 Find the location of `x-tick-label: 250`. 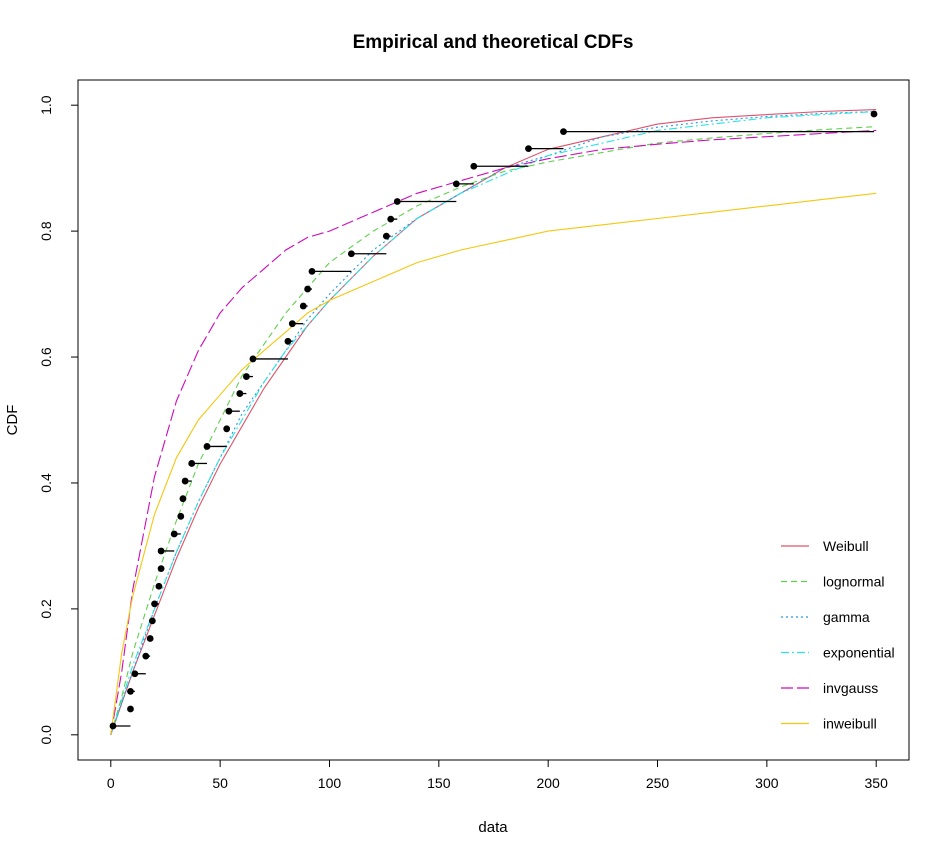

x-tick-label: 250 is located at coordinates (658, 783).